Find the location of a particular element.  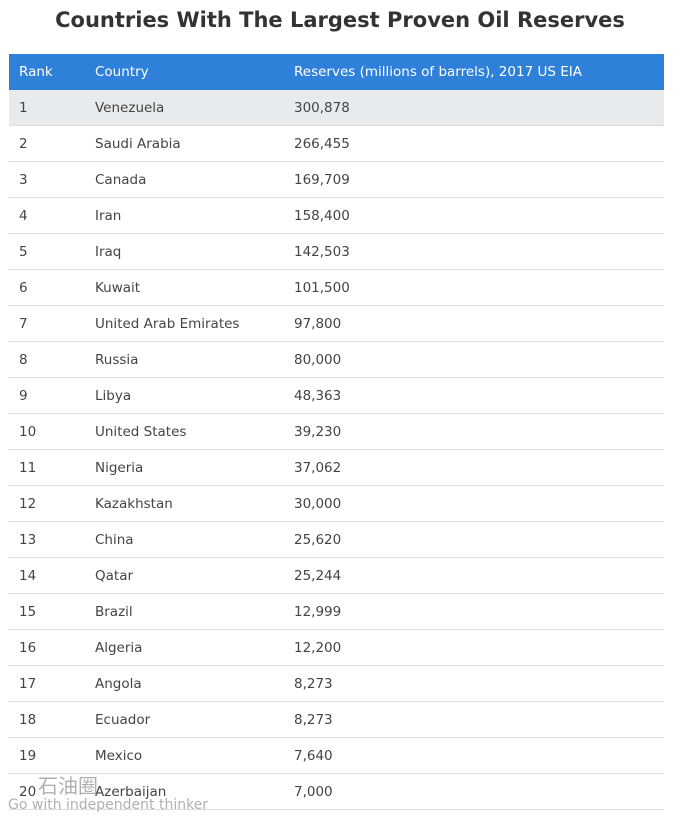

table-row: 8 Russia 80,000 is located at coordinates (336, 359).